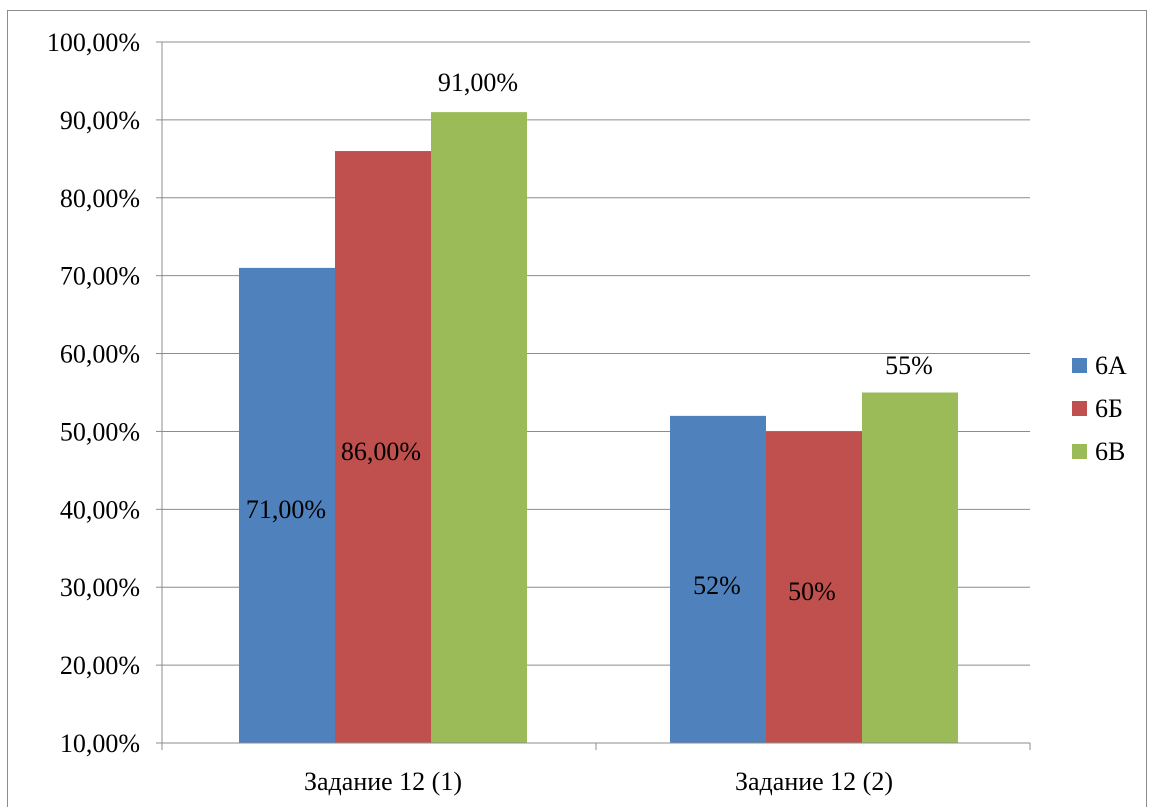  What do you see at coordinates (814, 781) in the screenshot?
I see `x-category-label: Задание 12 (2)` at bounding box center [814, 781].